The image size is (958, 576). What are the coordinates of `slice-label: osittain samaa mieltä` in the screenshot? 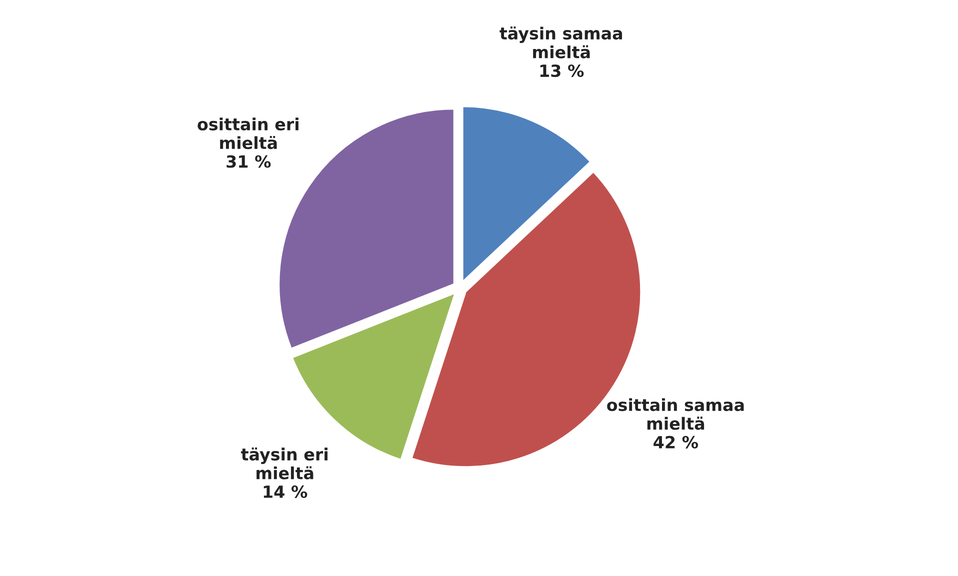 It's located at (675, 414).